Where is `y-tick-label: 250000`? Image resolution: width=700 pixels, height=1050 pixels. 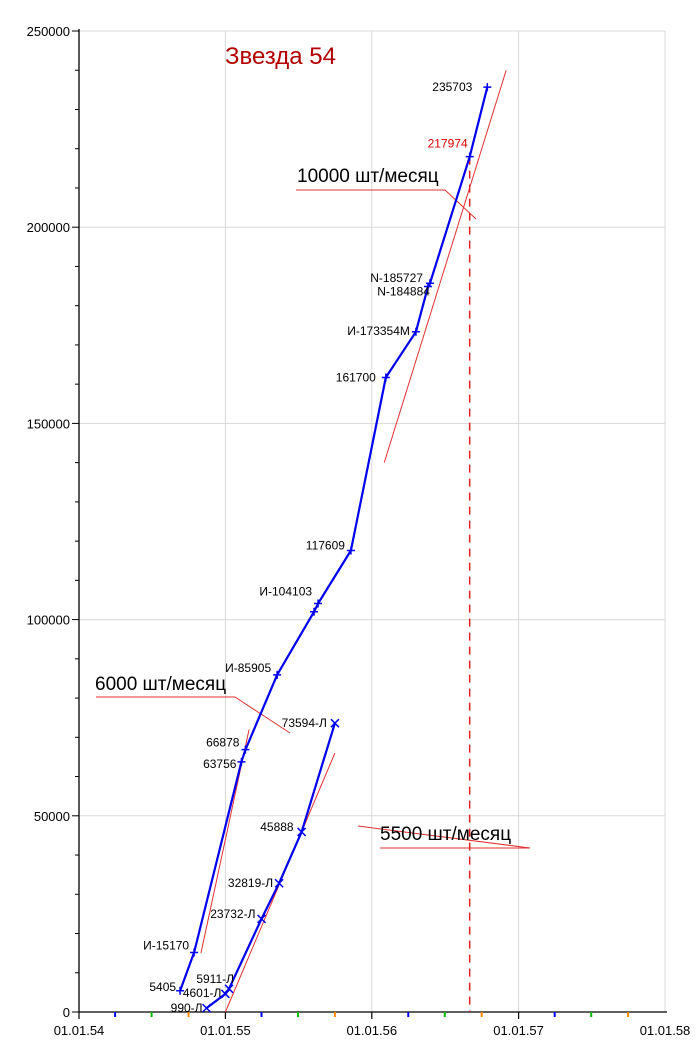
y-tick-label: 250000 is located at coordinates (48, 31).